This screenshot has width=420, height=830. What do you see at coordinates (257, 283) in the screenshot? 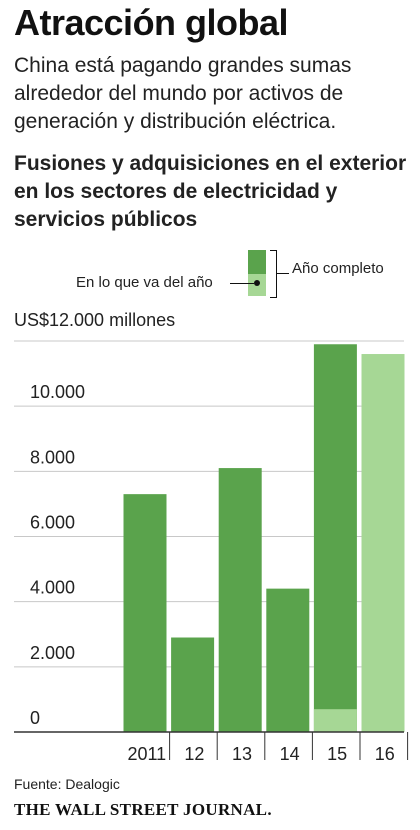
I see `legend-dot-marker` at bounding box center [257, 283].